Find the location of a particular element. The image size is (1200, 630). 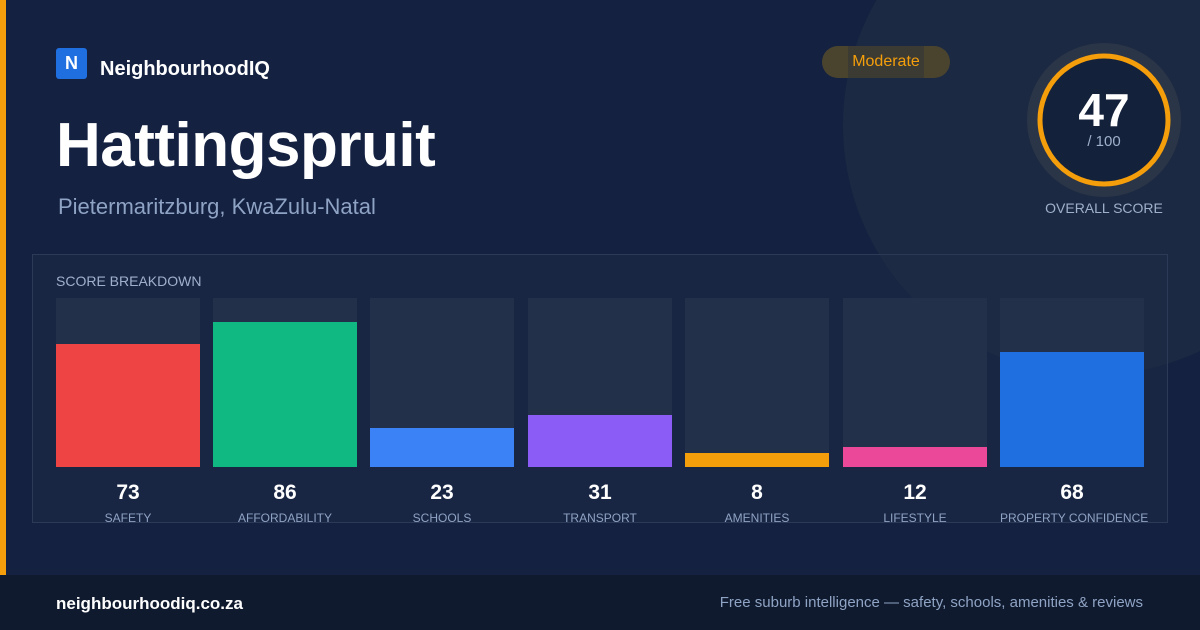

bar-safety: 73 SAFETY is located at coordinates (128, 411).